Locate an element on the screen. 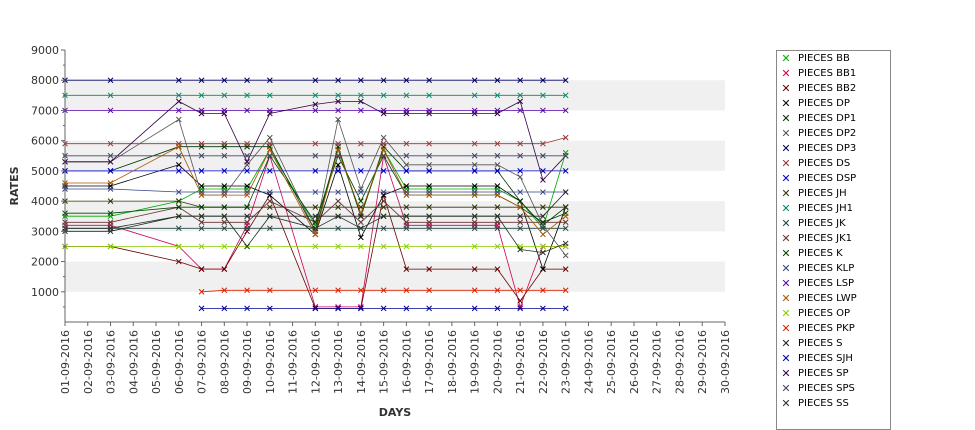 This screenshot has height=430, width=975. y-tick-label: 4000 is located at coordinates (45, 201).